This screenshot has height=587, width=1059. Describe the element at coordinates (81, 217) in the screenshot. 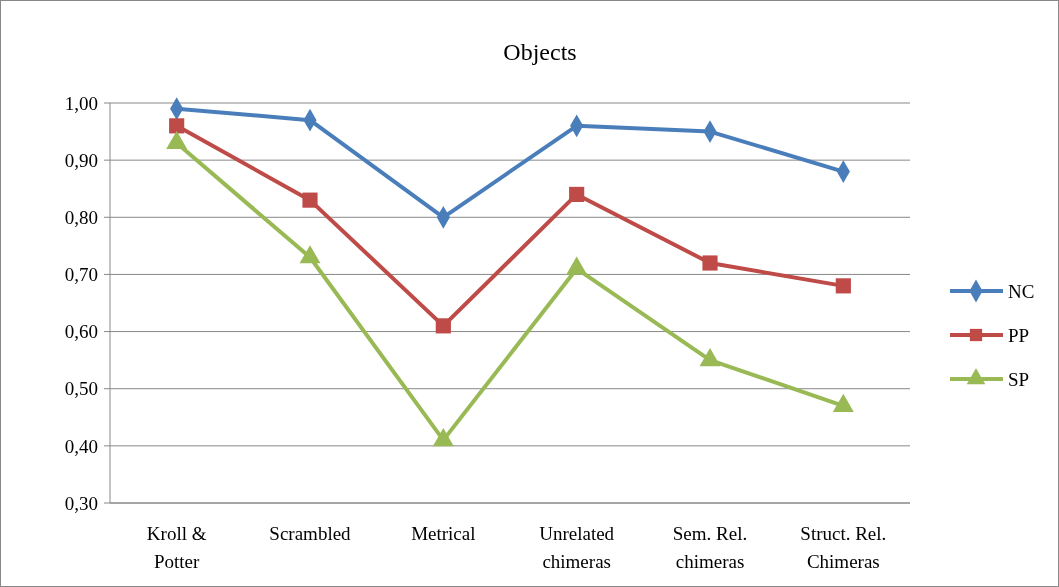

I see `y-tick-label: 0,80` at that location.